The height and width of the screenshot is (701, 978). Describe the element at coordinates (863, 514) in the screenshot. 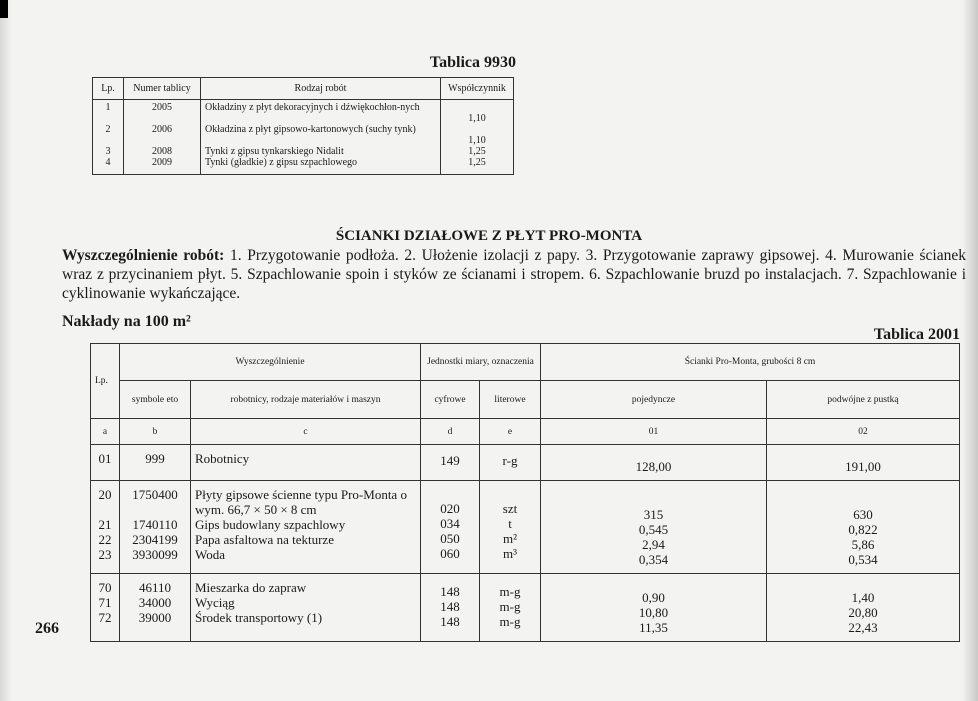

I see `cell-line: 630` at that location.